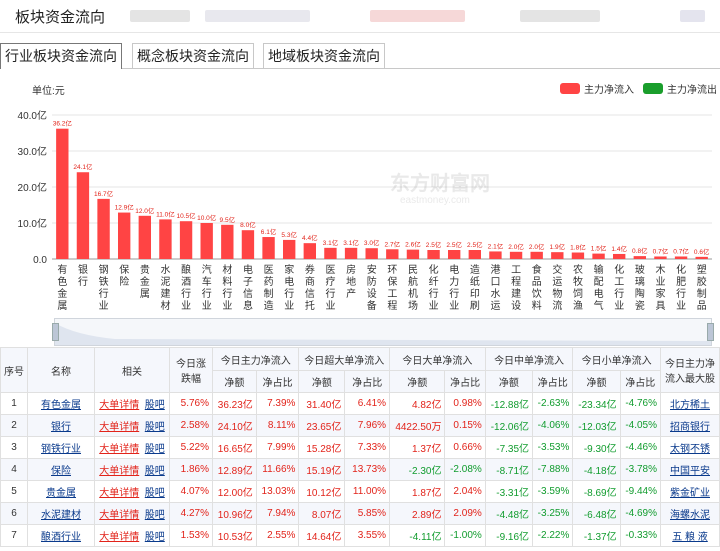 This screenshot has height=551, width=720. What do you see at coordinates (558, 246) in the screenshot?
I see `bar-value-label: 1.9亿` at bounding box center [558, 246].